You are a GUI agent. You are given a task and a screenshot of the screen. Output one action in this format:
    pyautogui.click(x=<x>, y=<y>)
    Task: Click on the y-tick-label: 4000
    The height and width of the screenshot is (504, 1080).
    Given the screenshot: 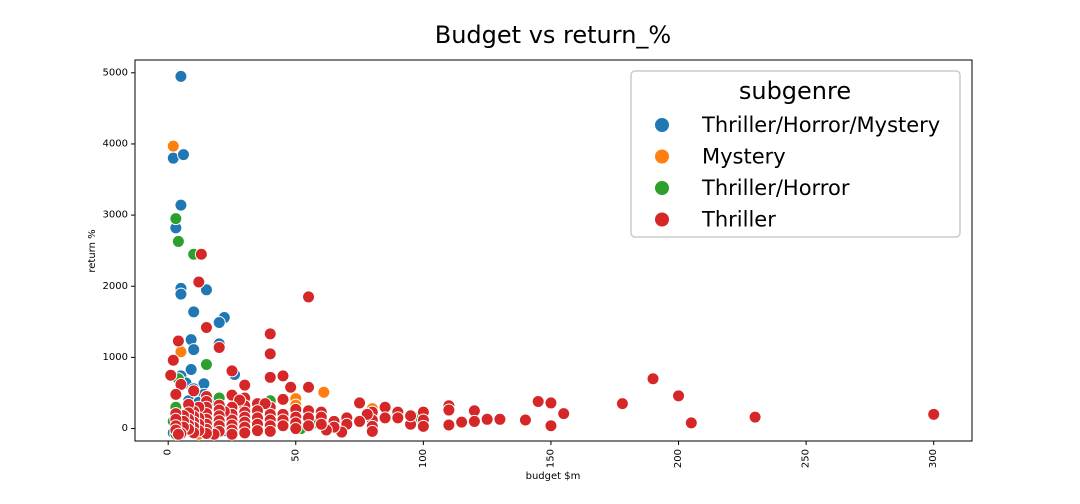 What is the action you would take?
    pyautogui.click(x=115, y=143)
    